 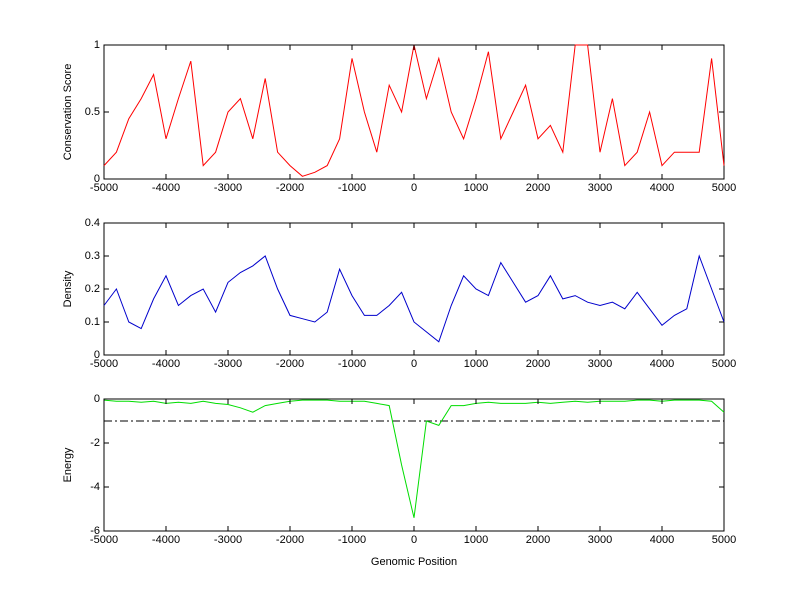 What do you see at coordinates (95, 487) in the screenshot?
I see `y-tick-label: -4` at bounding box center [95, 487].